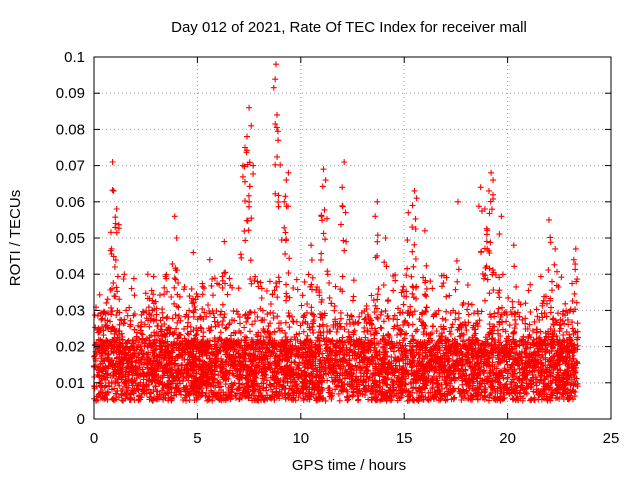  Describe the element at coordinates (70, 383) in the screenshot. I see `y-tick-label: 0.01` at that location.